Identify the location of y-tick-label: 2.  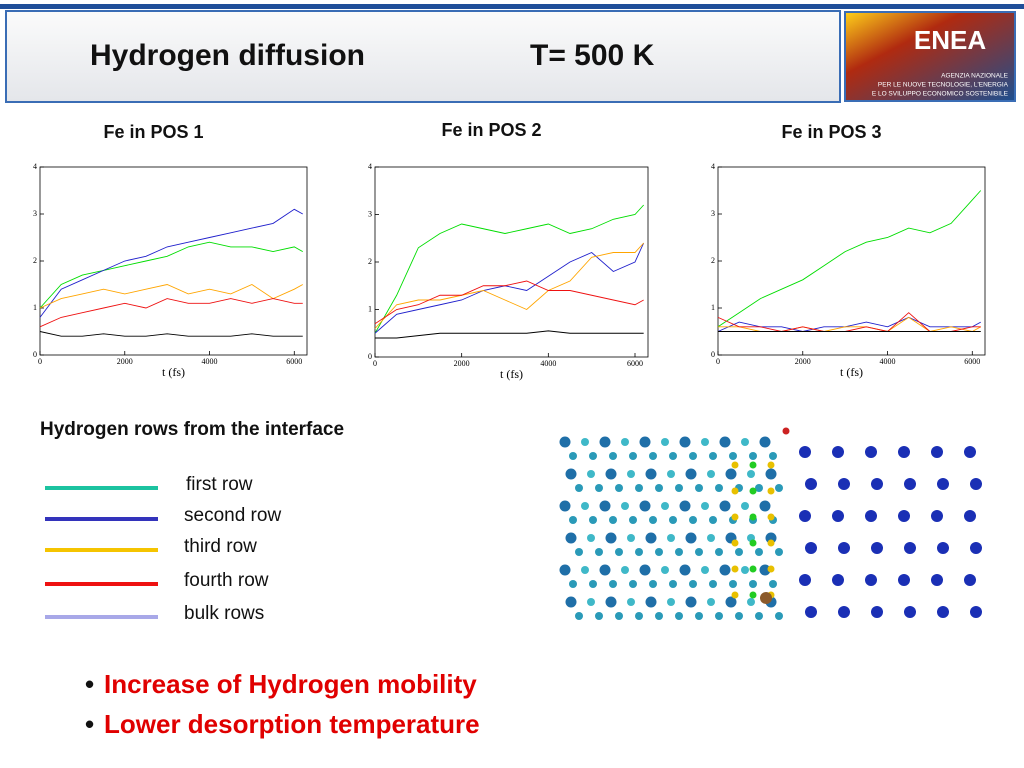
(713, 260).